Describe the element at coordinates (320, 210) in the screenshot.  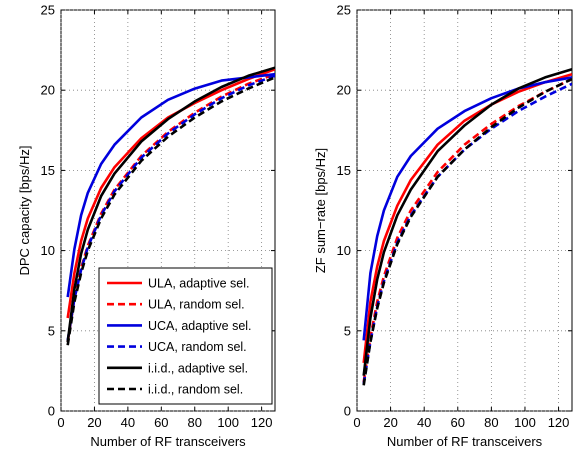
I see `y-axis-label: ZF sum−rate [bps/Hz]` at that location.